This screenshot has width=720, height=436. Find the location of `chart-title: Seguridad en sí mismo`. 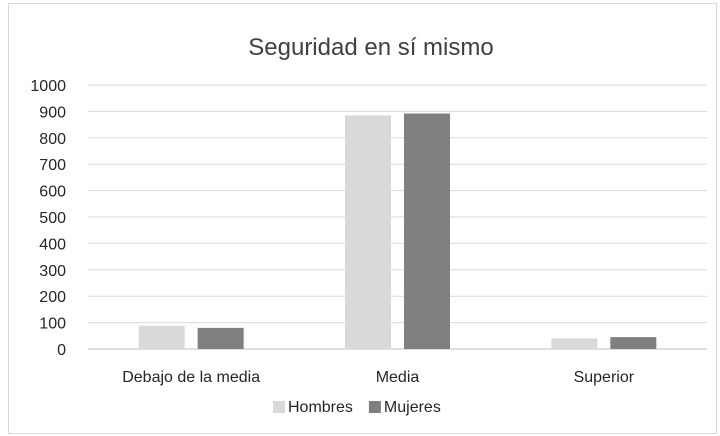

chart-title: Seguridad en sí mismo is located at coordinates (370, 47).